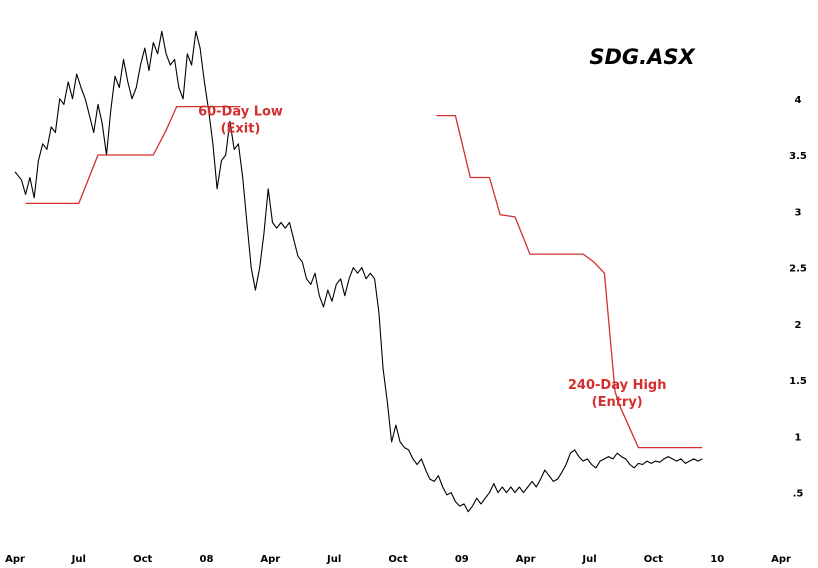 The width and height of the screenshot is (818, 568). I want to click on y-tick-label: 1, so click(798, 437).